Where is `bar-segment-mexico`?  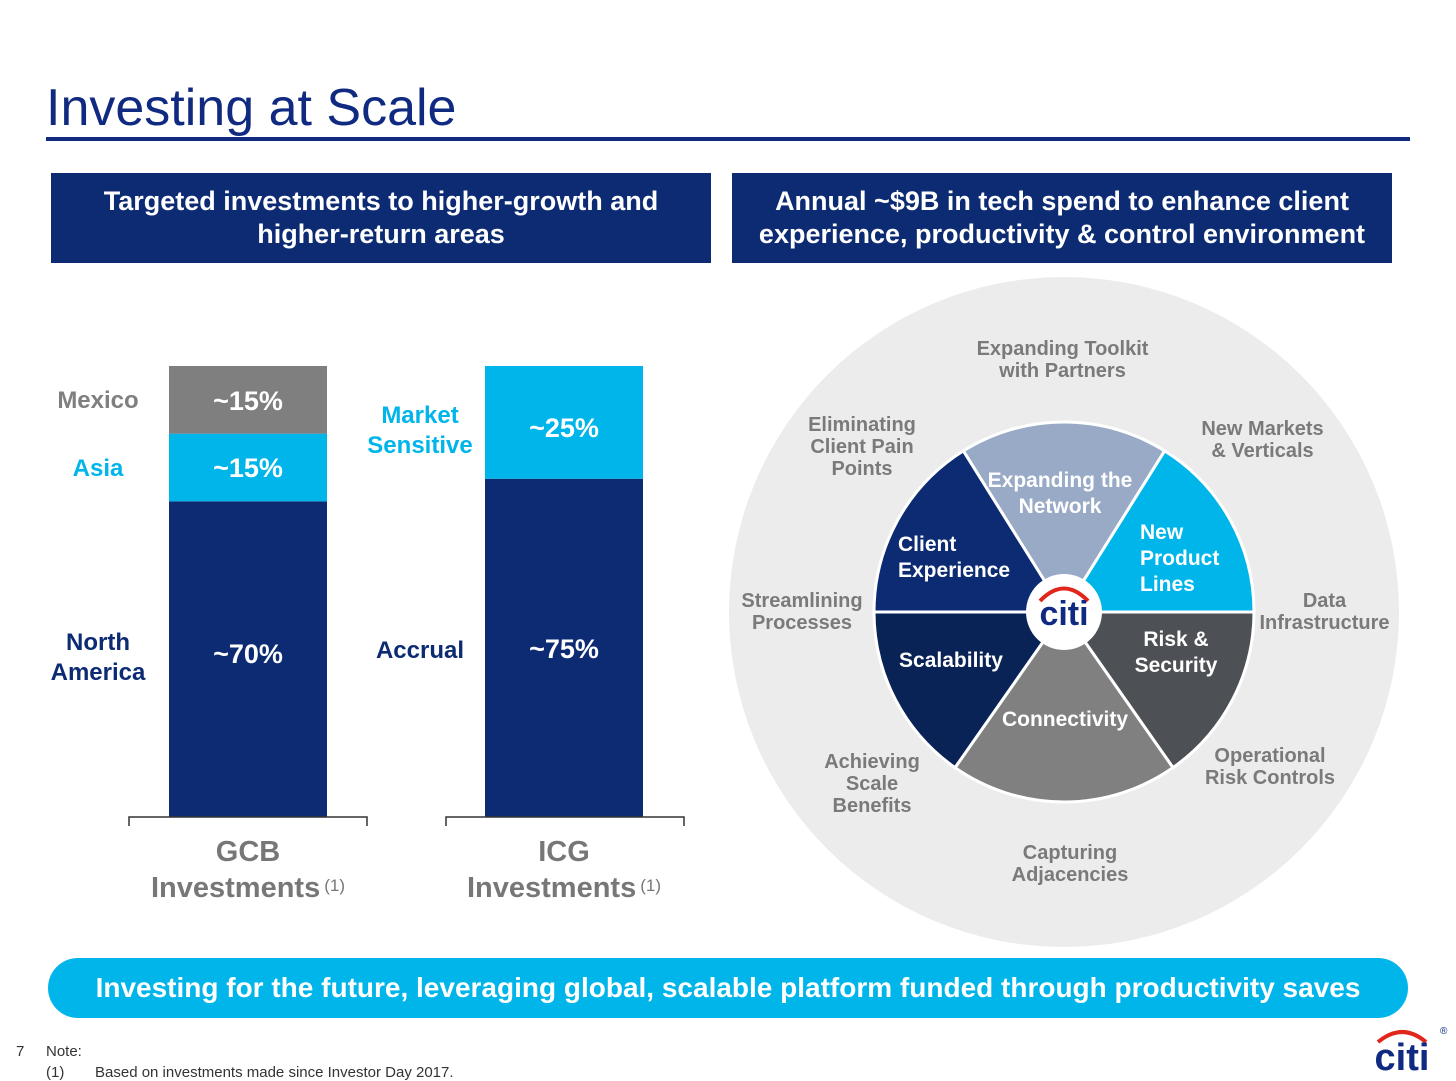 bar-segment-mexico is located at coordinates (248, 400).